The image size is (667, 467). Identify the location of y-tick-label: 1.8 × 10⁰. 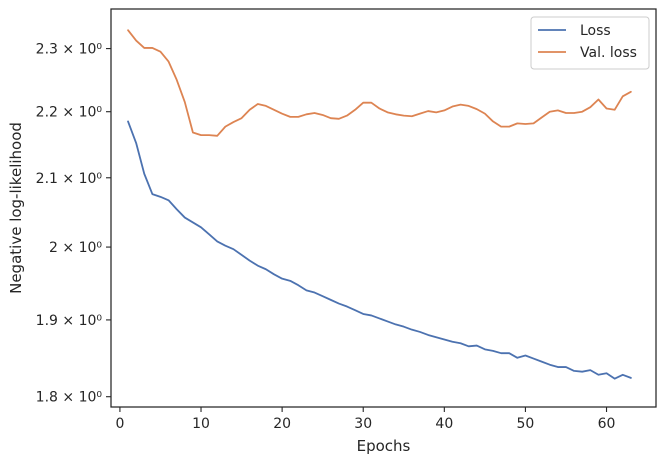
(69, 398).